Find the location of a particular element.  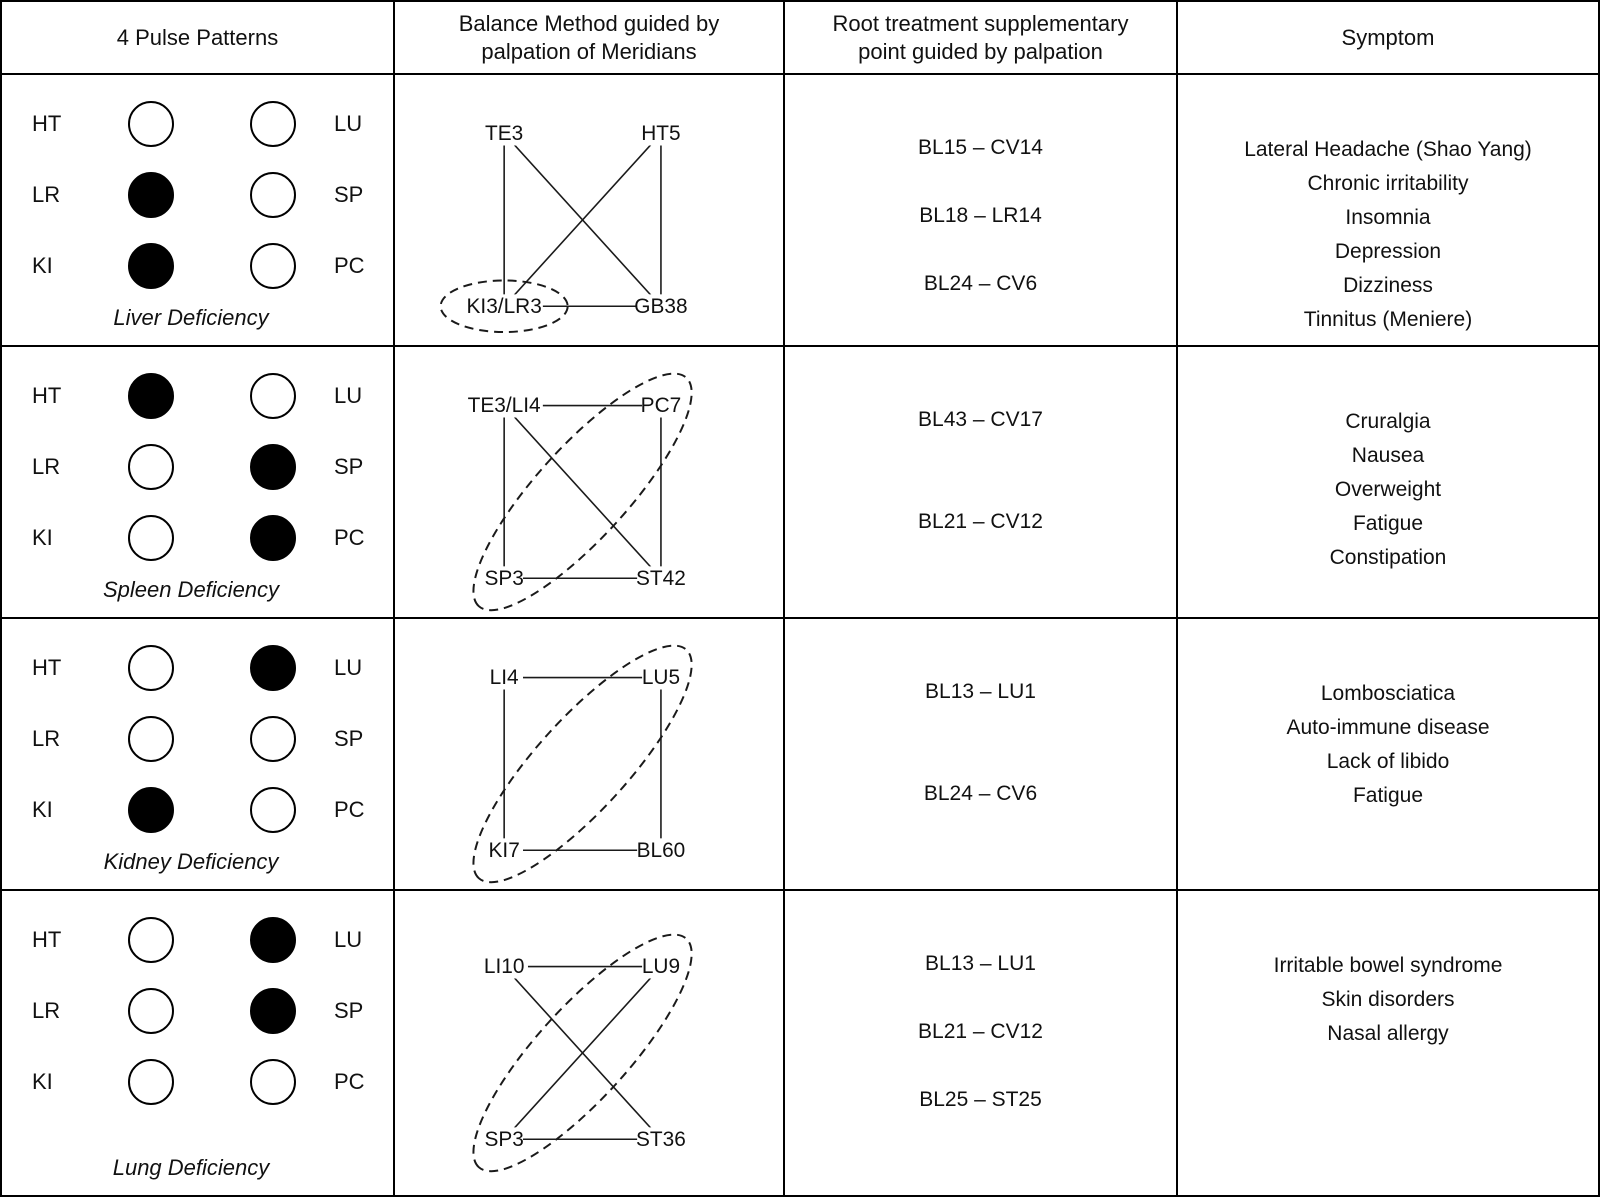

acupoint-label: ST42 is located at coordinates (661, 578).